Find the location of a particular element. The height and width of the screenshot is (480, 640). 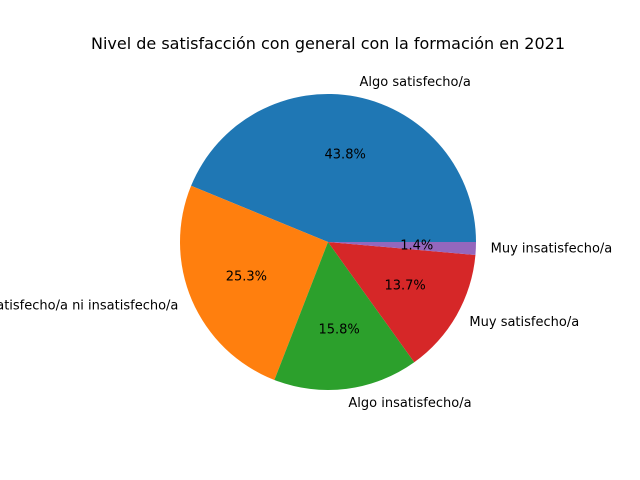

pie-slice-label-algo-insatisfecho-a: Algo insatisfecho/a is located at coordinates (409, 403).